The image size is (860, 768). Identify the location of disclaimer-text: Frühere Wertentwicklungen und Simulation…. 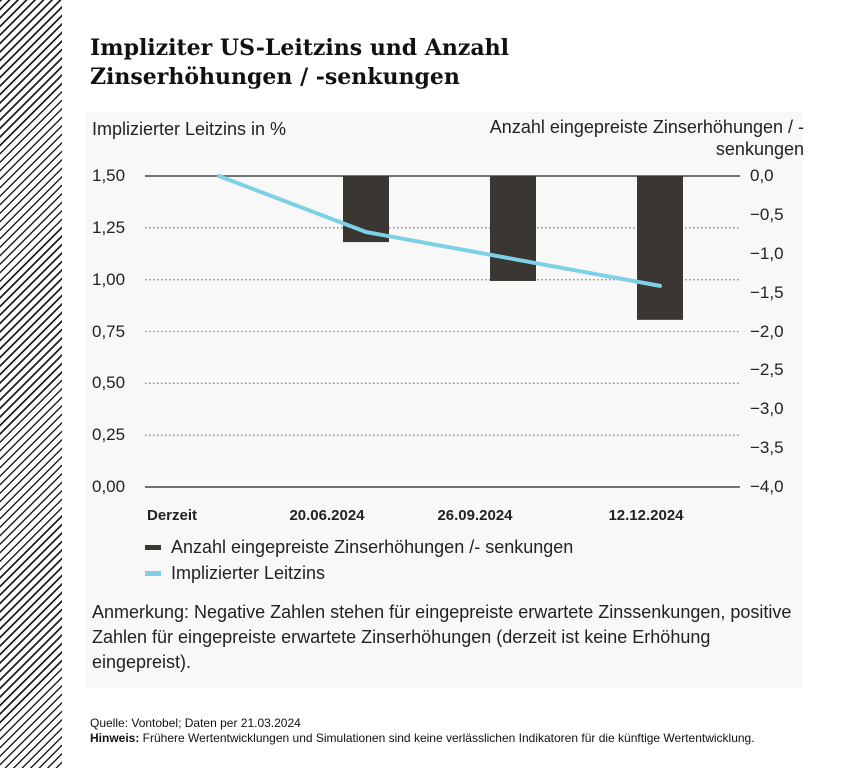
(447, 738).